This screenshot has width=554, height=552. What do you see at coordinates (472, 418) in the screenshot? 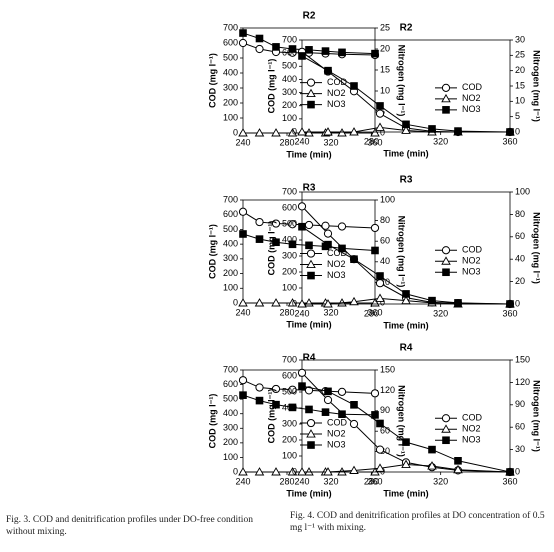
I see `legend-label: COD` at bounding box center [472, 418].